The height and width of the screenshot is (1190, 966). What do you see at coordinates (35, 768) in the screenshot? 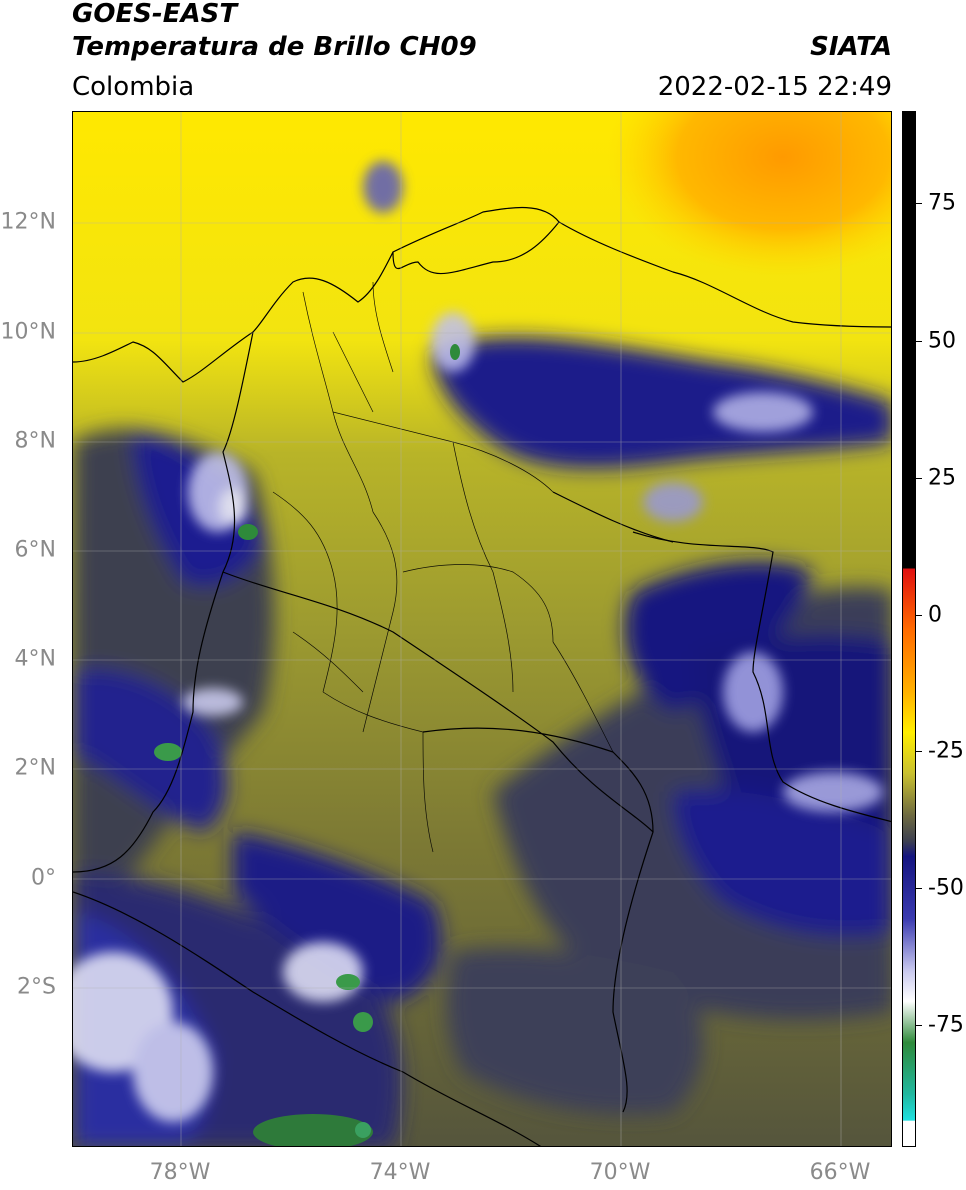
I see `lat-label-2n: 2°N` at bounding box center [35, 768].